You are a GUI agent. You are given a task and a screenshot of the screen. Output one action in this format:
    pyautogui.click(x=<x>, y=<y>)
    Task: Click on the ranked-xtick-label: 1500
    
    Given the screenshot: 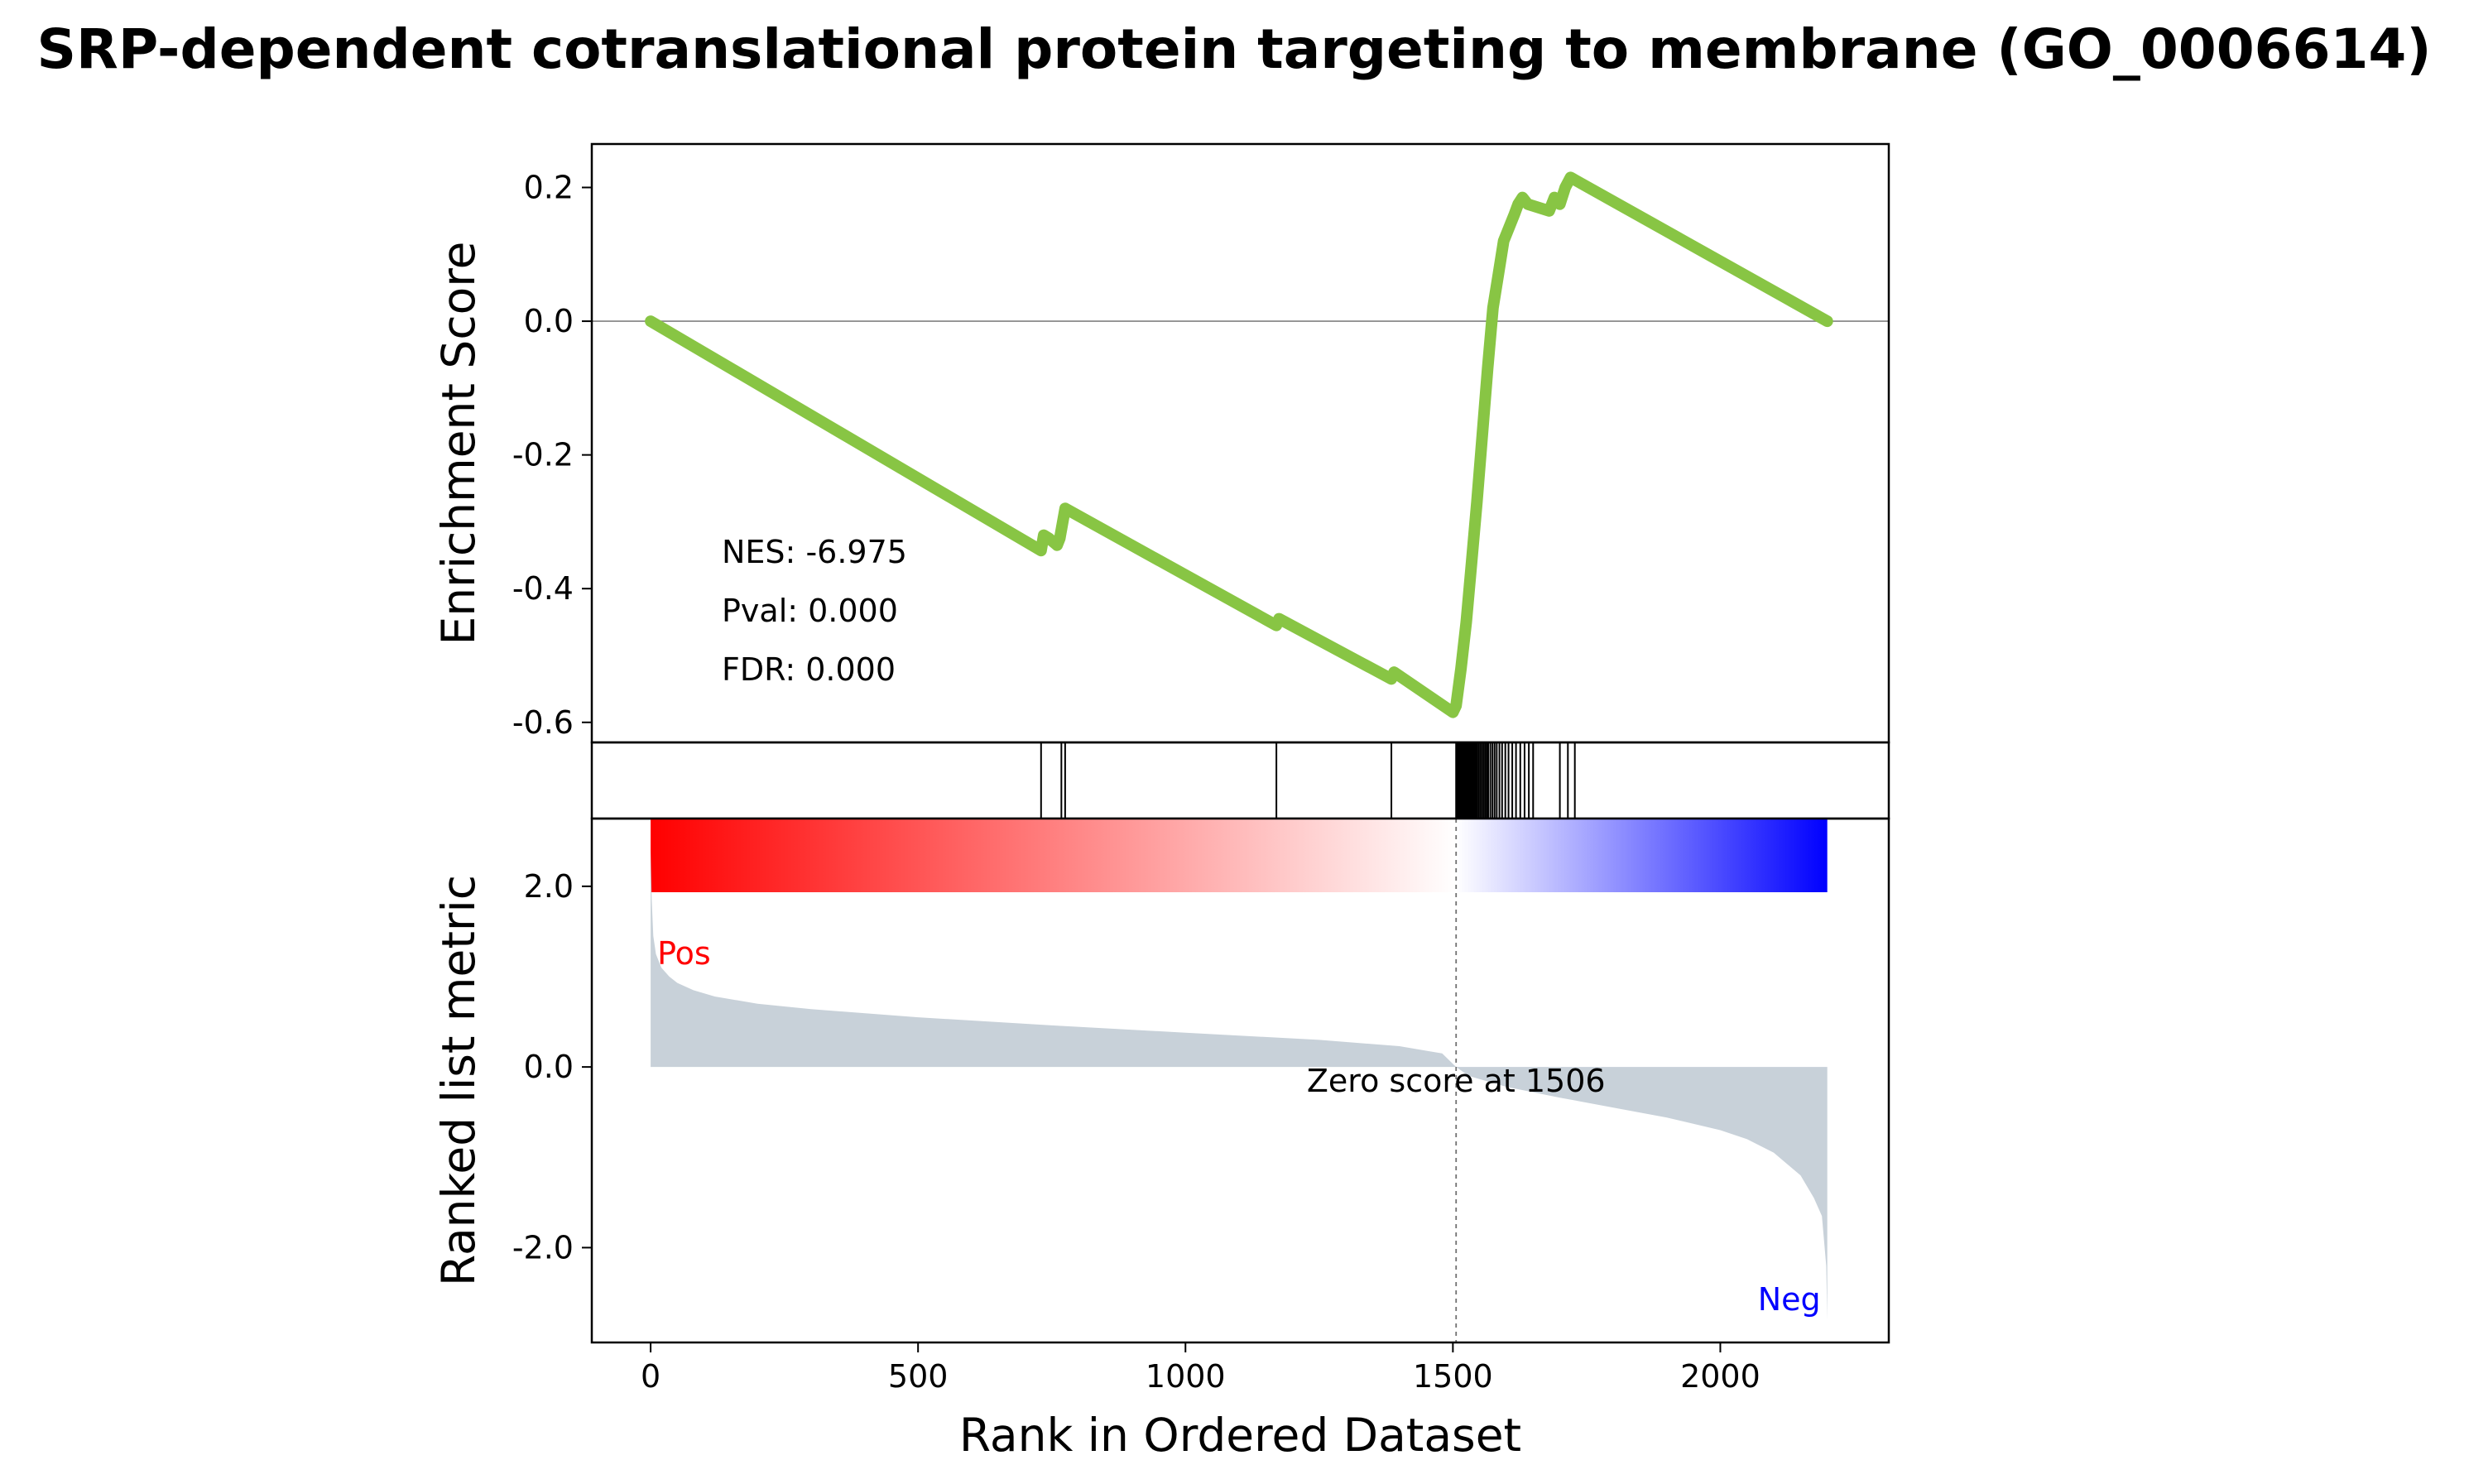 What is the action you would take?
    pyautogui.click(x=1453, y=1376)
    